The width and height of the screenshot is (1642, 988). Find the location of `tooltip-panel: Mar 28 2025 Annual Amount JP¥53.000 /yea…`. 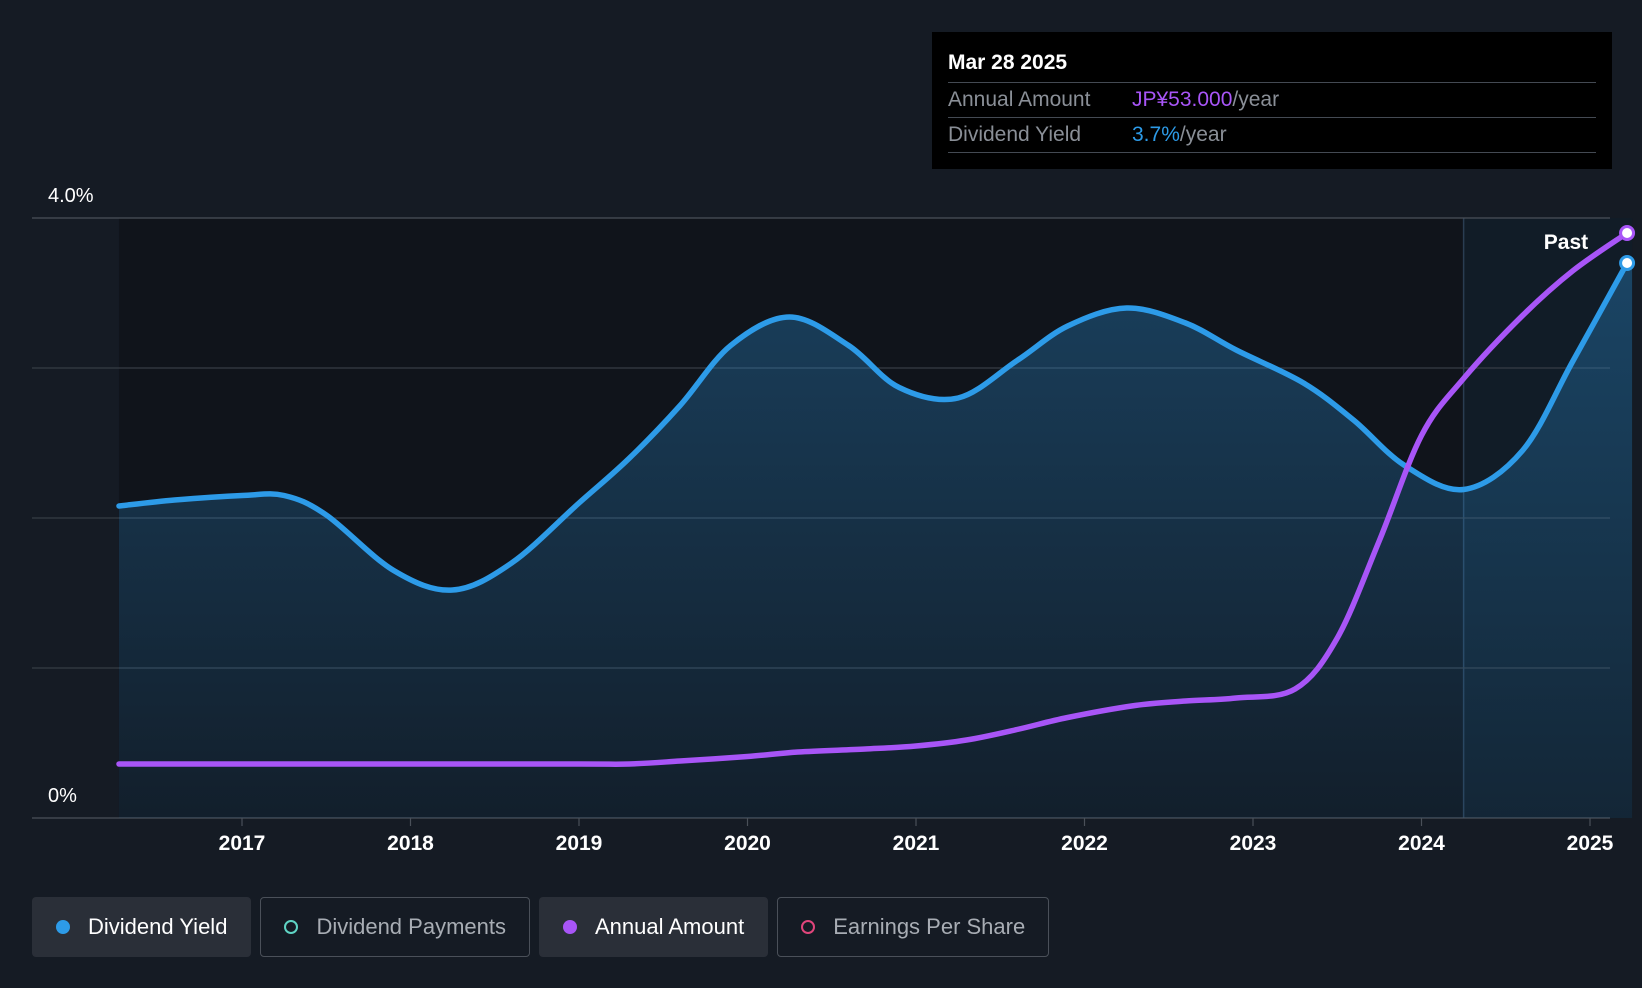

tooltip-panel: Mar 28 2025 Annual Amount JP¥53.000 /yea… is located at coordinates (1272, 100).